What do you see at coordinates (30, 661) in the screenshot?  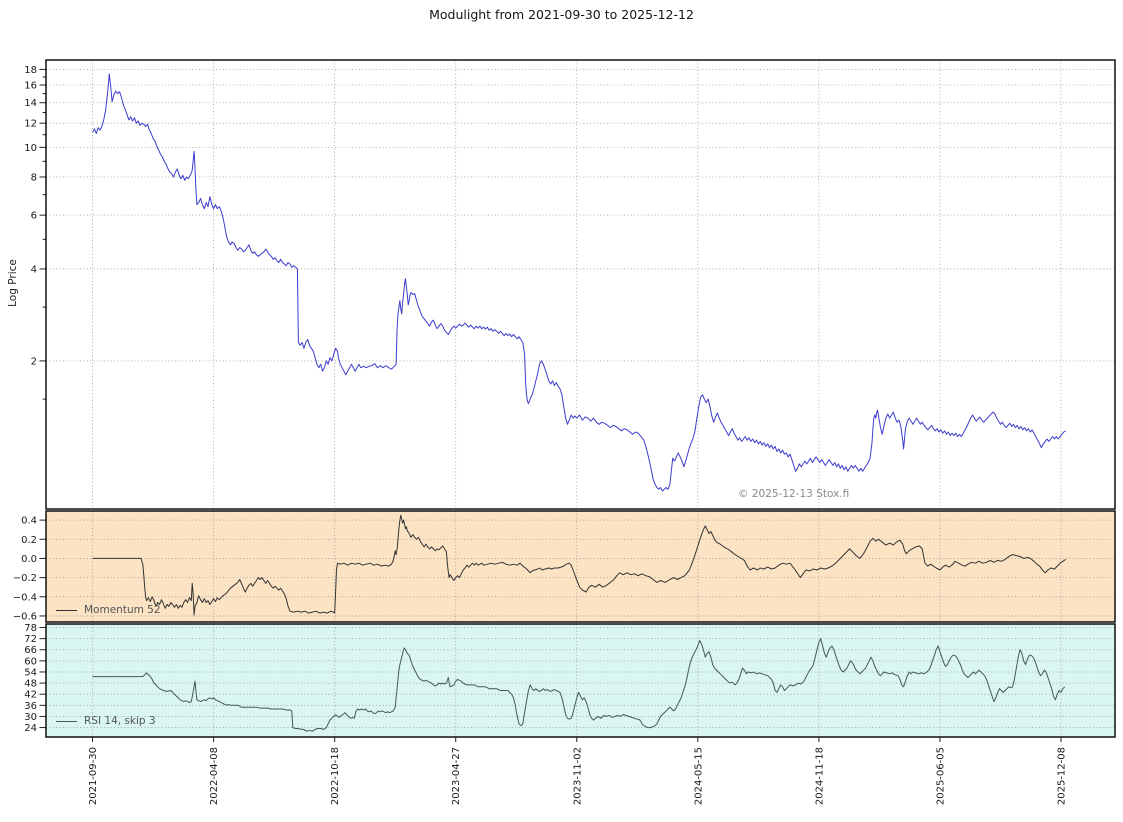 I see `y-tick-label: 60` at bounding box center [30, 661].